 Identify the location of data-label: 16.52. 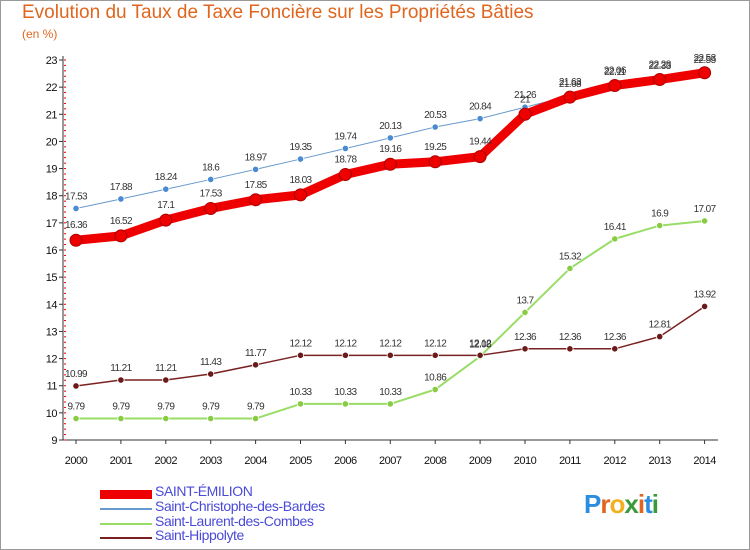
(121, 221).